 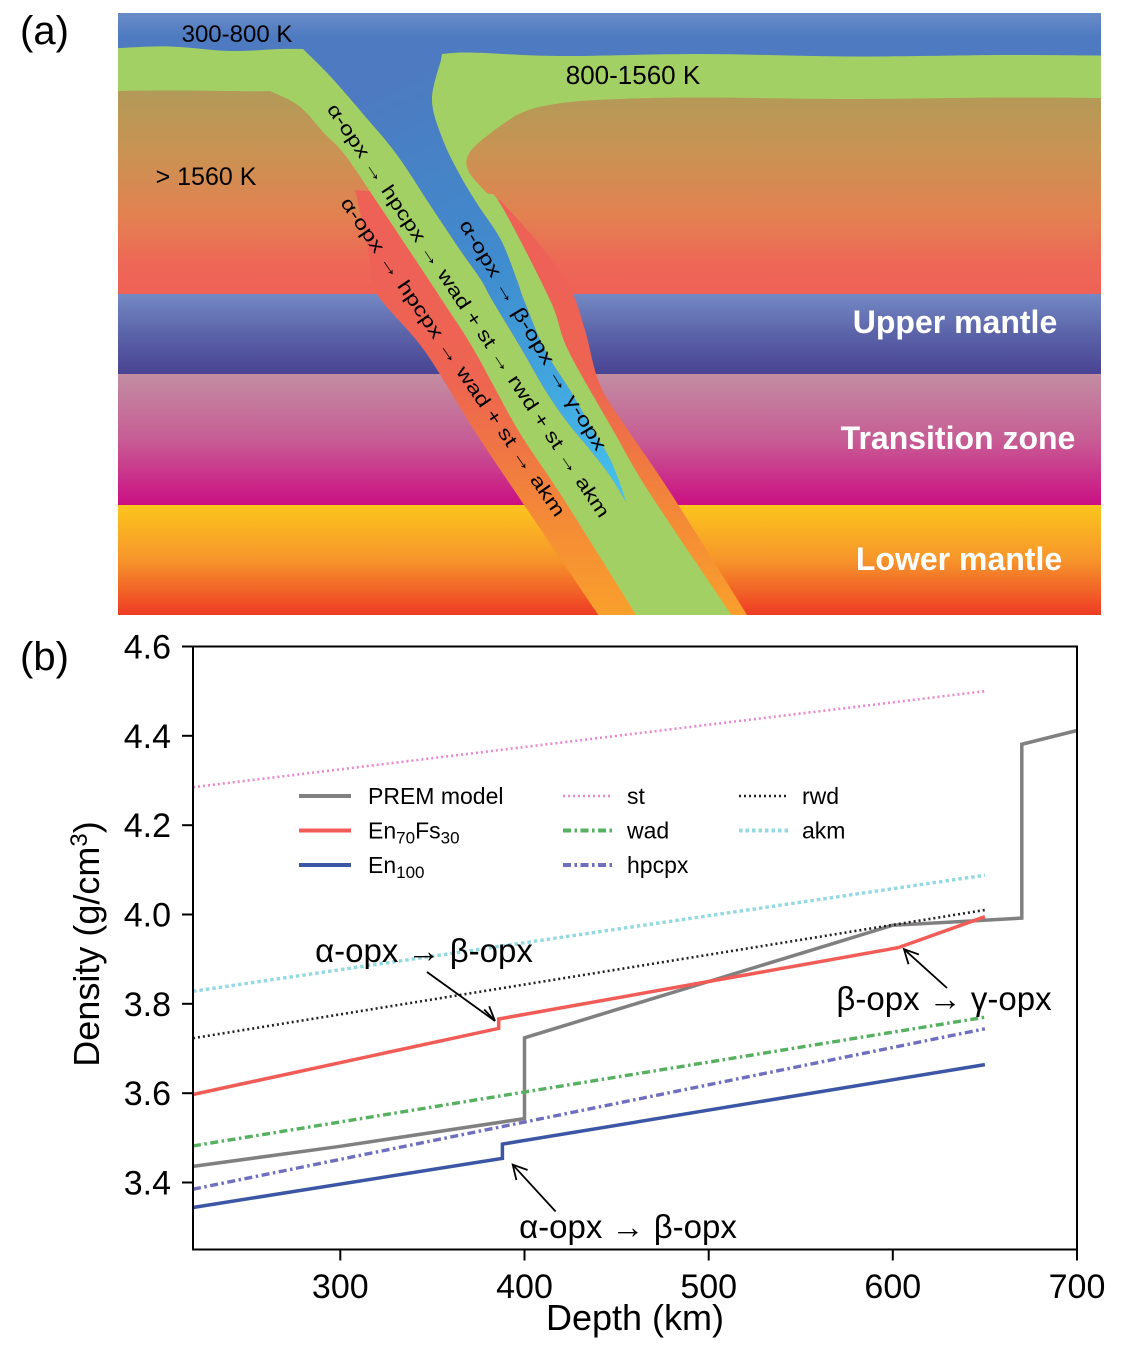 I want to click on svg-text: Density (g/cm3), so click(x=86, y=943).